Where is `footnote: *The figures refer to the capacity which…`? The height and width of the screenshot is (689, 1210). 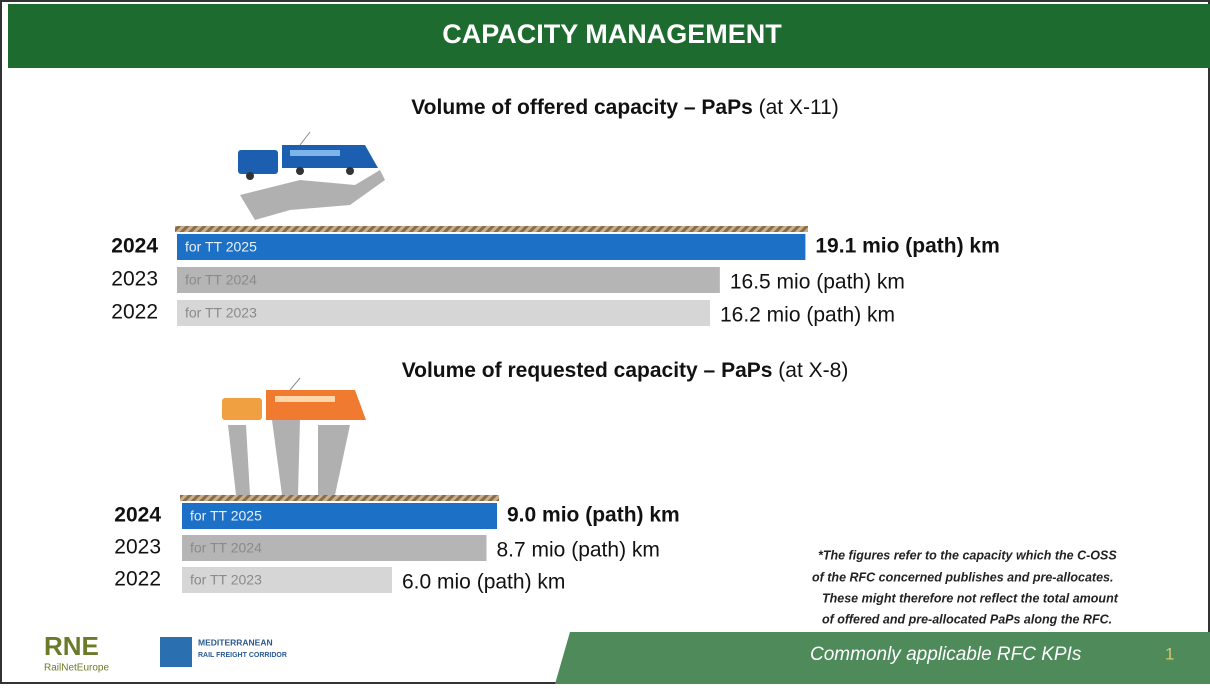 footnote: *The figures refer to the capacity which… is located at coordinates (965, 587).